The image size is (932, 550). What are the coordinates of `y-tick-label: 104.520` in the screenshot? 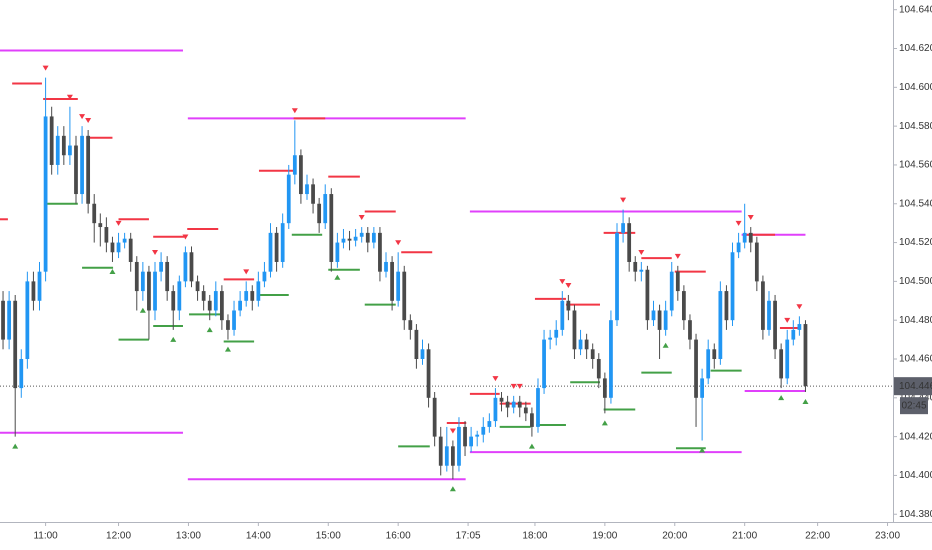 It's located at (915, 242).